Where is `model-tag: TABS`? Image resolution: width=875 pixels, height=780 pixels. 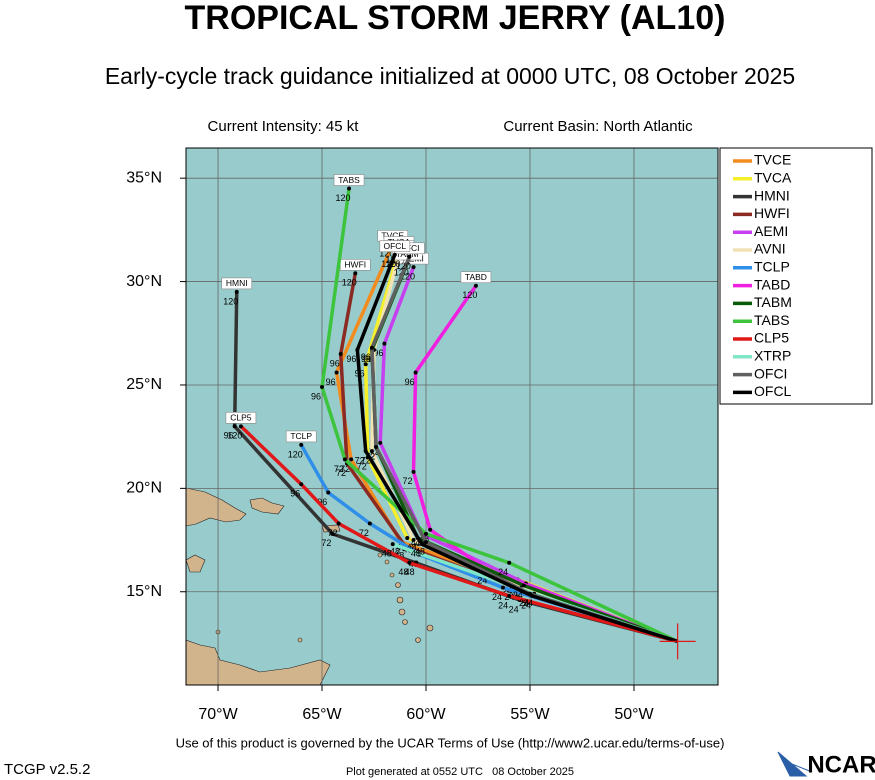 model-tag: TABS is located at coordinates (349, 180).